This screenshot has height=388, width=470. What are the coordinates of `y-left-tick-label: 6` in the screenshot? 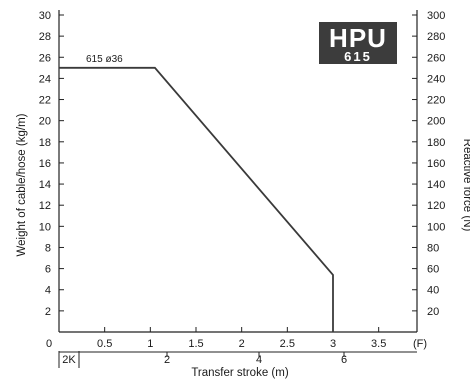 It's located at (48, 270).